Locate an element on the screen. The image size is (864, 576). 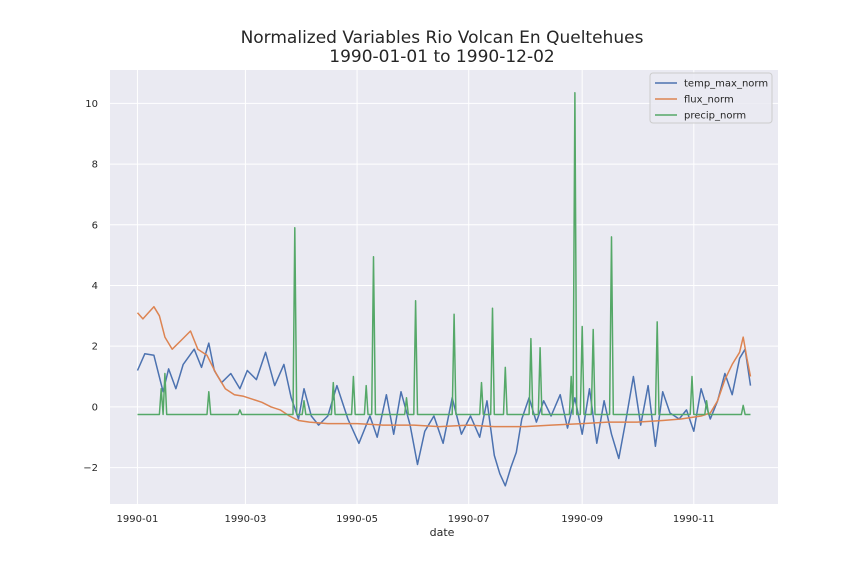
y-tick-label: 6 is located at coordinates (95, 225).